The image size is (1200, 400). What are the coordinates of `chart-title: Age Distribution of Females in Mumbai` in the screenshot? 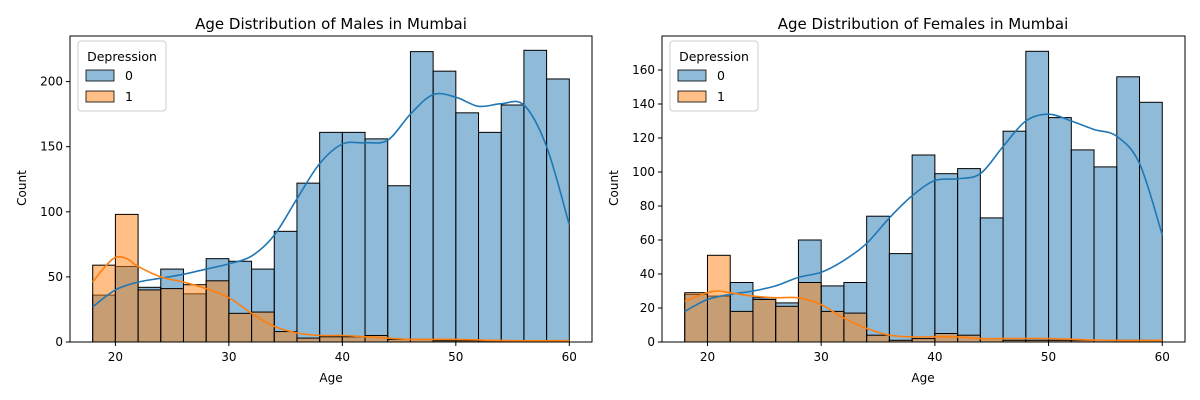 It's located at (923, 24).